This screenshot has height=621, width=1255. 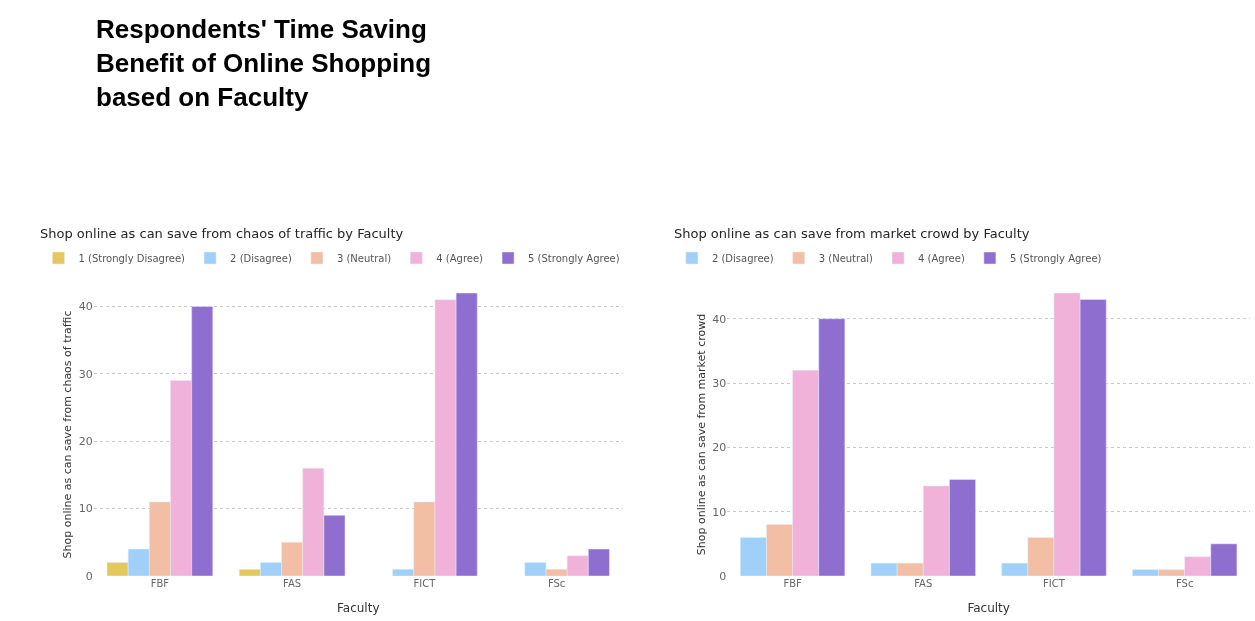 I want to click on y-axis-title: Shop online as can save from market crowd, so click(x=701, y=434).